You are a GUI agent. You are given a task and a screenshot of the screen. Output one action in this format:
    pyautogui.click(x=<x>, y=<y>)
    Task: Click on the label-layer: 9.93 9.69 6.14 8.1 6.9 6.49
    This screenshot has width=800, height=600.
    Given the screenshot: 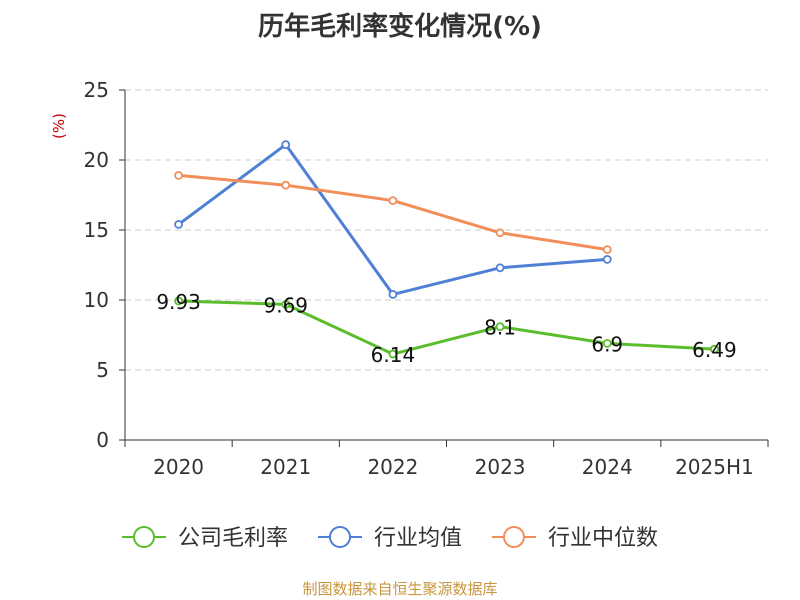 What is the action you would take?
    pyautogui.click(x=446, y=328)
    